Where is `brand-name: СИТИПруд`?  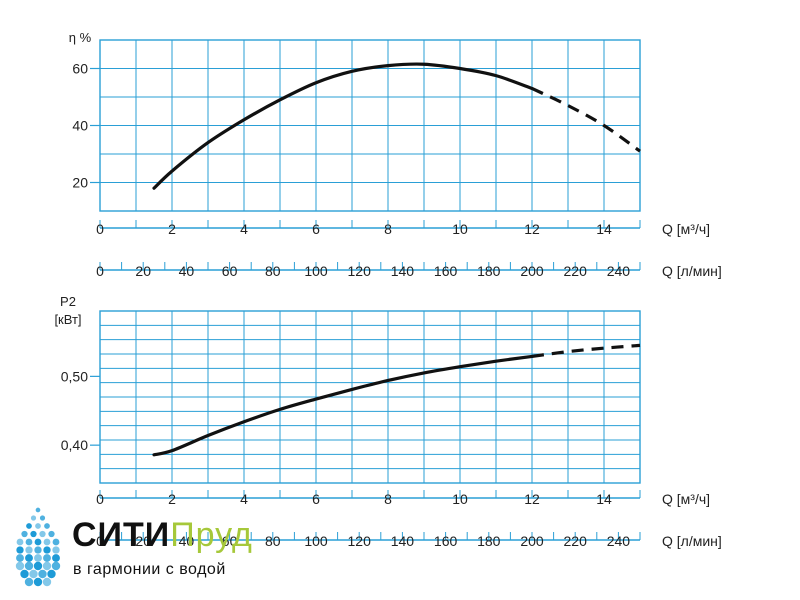 brand-name: СИТИПруд is located at coordinates (162, 535).